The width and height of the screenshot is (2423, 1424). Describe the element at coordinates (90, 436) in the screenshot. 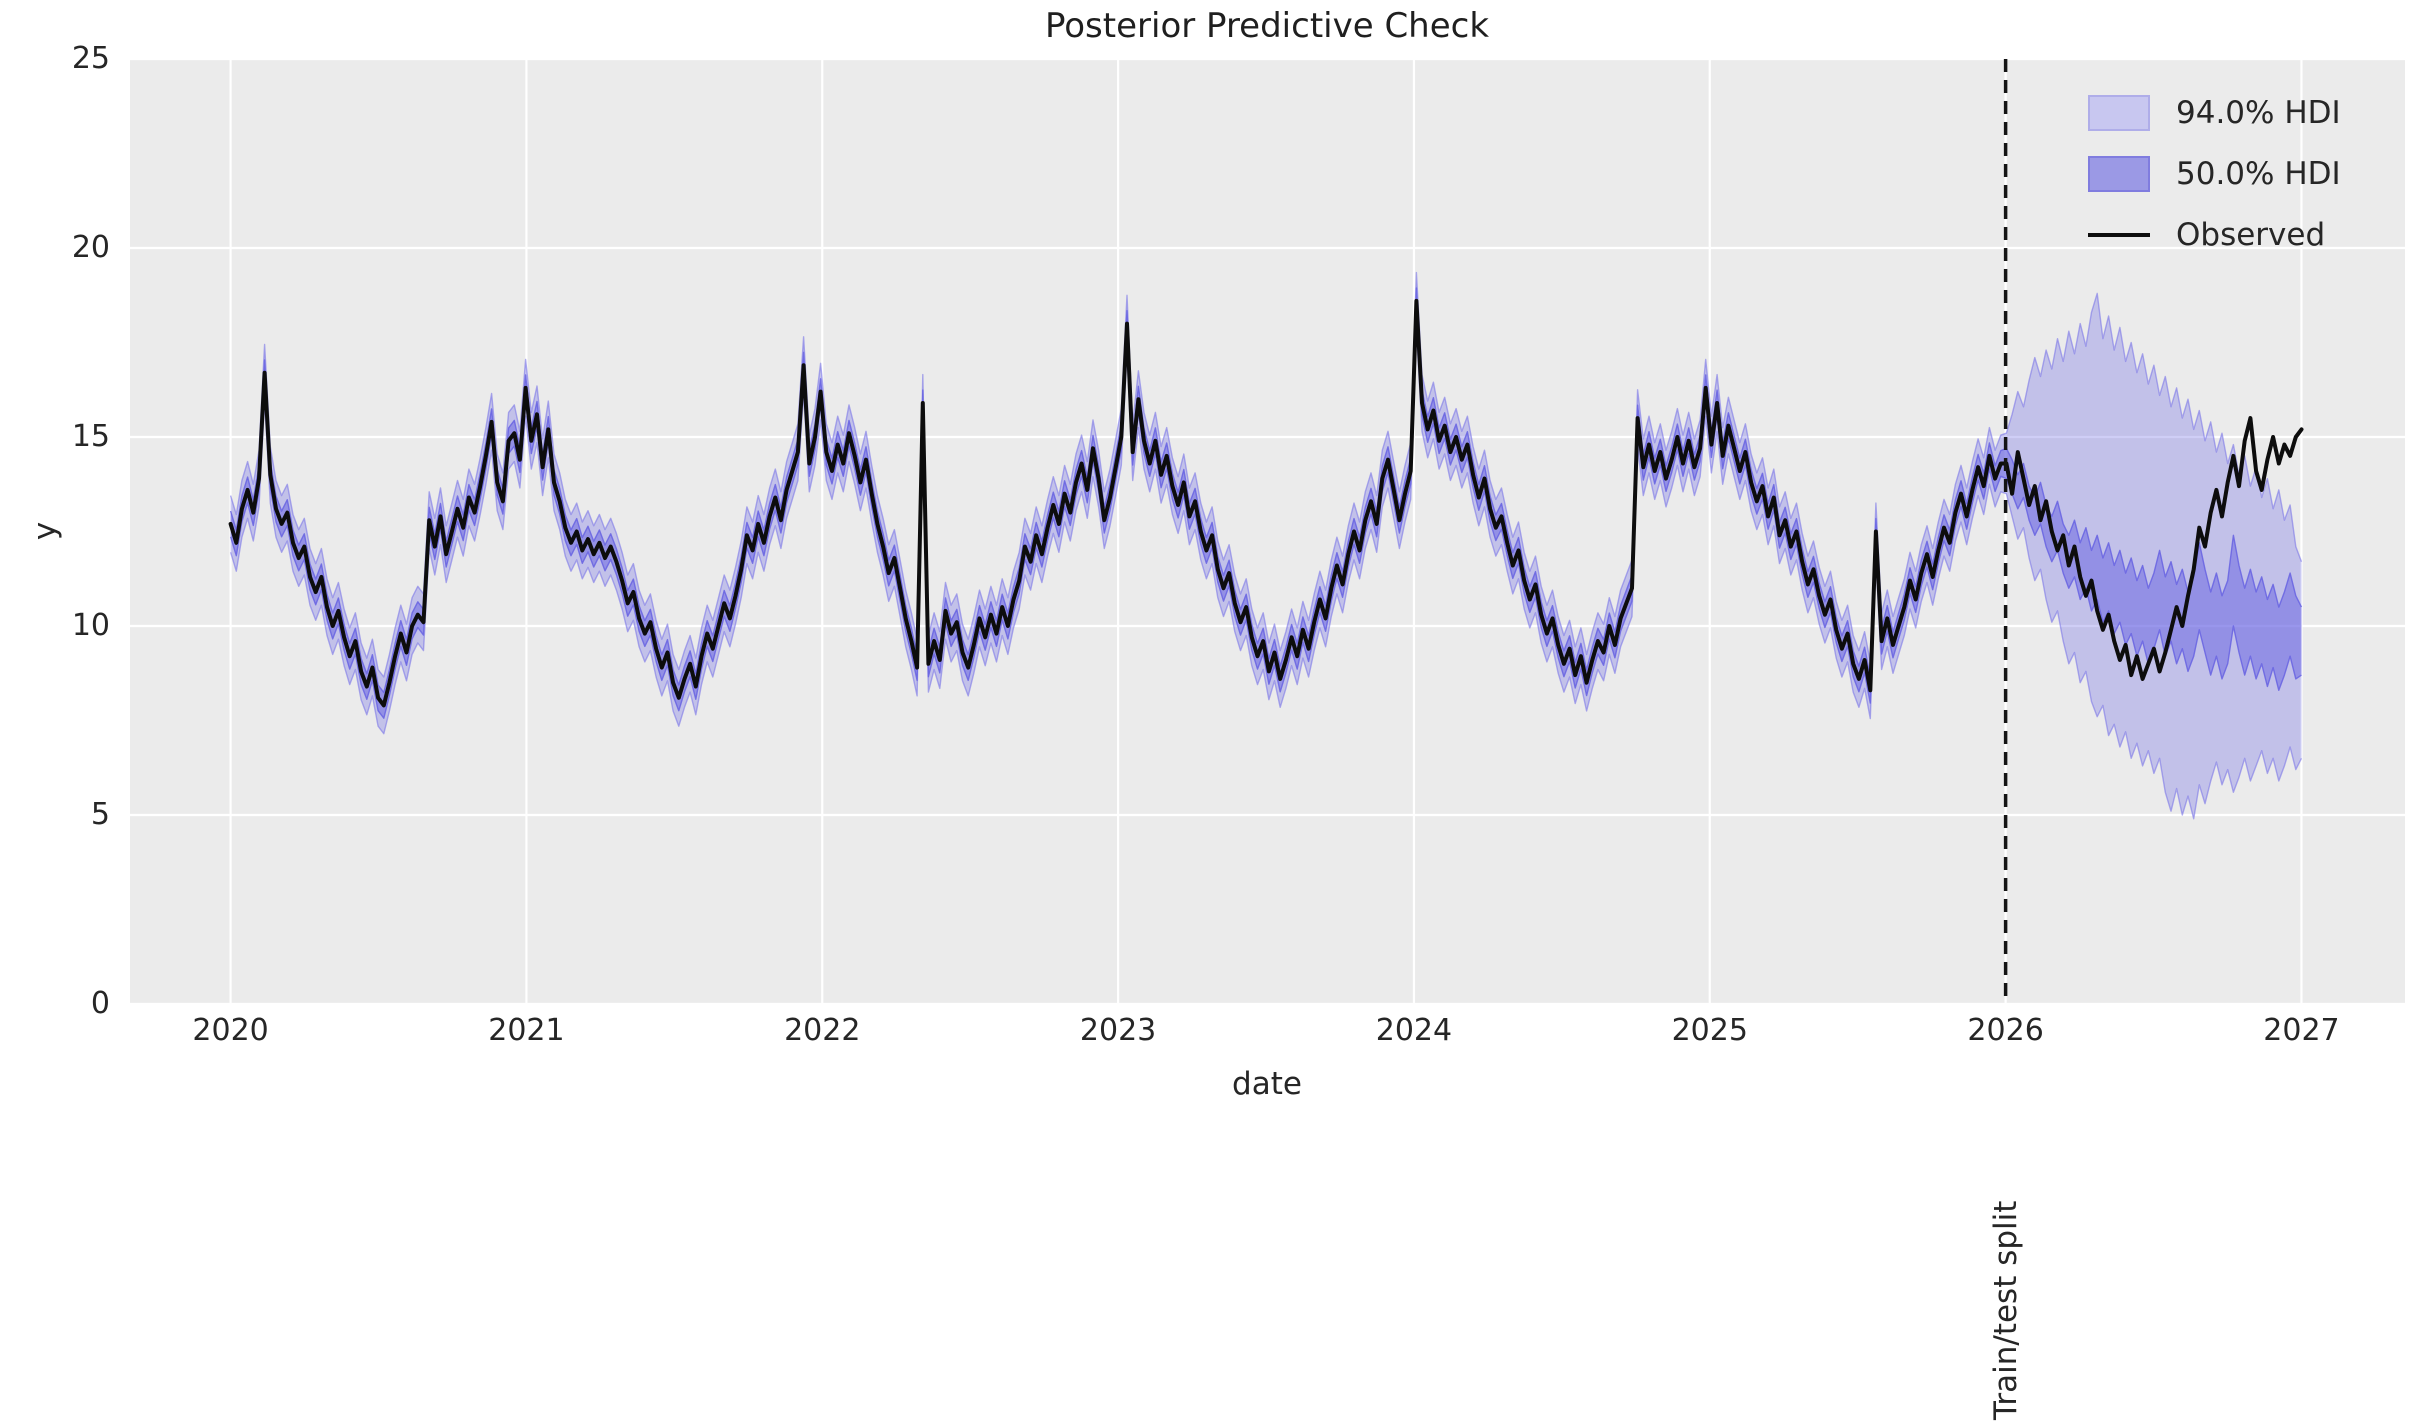

I see `y-tick-label: 15` at that location.